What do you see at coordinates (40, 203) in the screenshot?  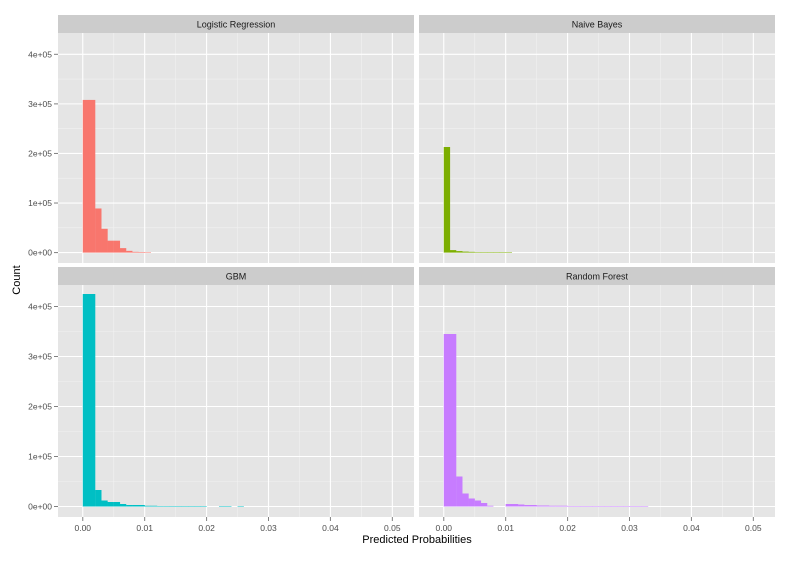 I see `y-tick-label: 1e+05` at bounding box center [40, 203].